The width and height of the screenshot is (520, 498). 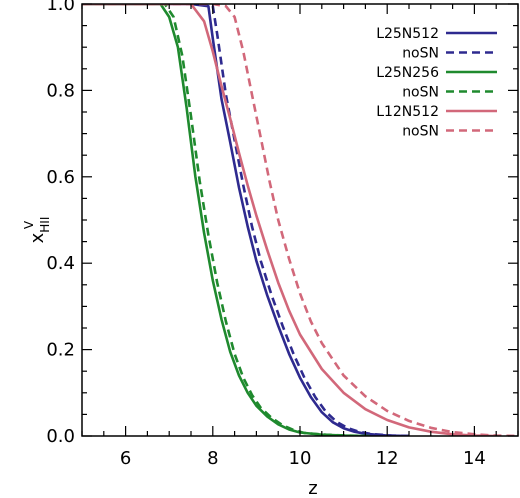 I want to click on y-tick-label: 0.0, so click(x=60, y=436).